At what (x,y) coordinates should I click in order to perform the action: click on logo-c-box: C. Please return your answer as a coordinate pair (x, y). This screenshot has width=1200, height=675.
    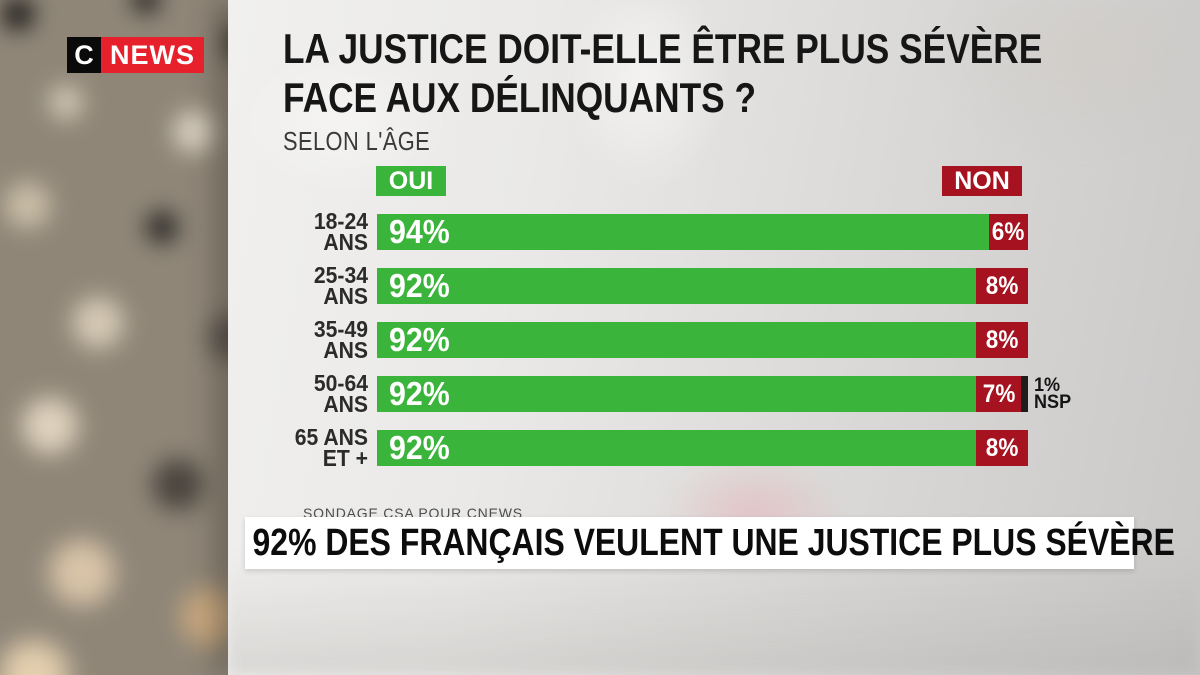
    Looking at the image, I should click on (84, 55).